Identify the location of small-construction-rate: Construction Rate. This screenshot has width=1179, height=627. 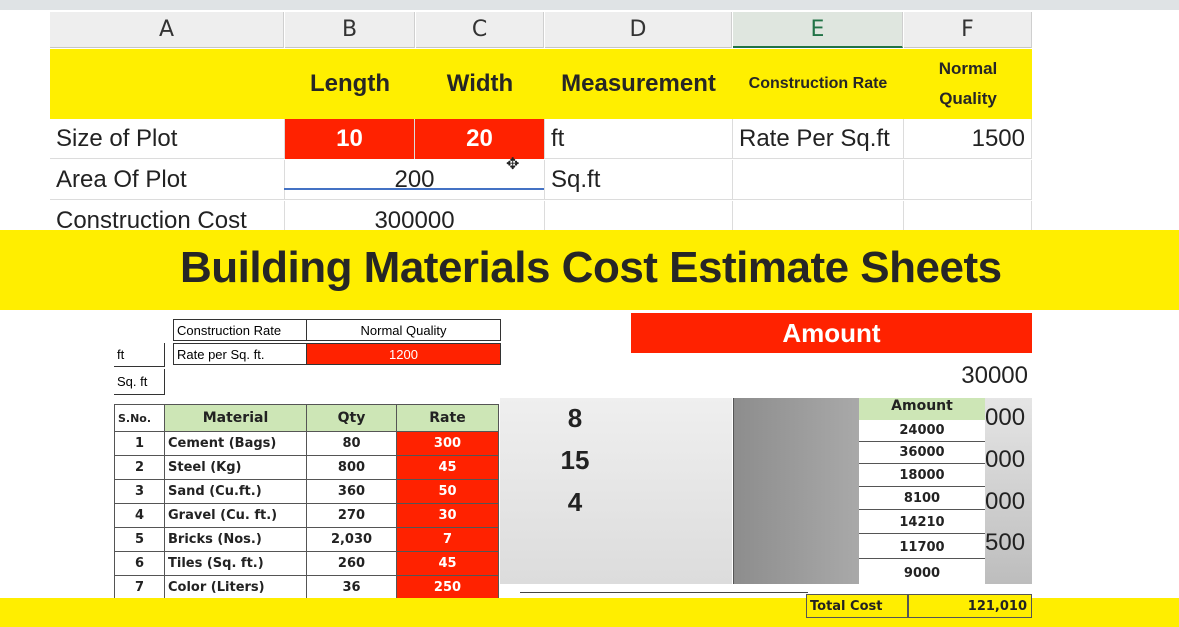
(240, 330).